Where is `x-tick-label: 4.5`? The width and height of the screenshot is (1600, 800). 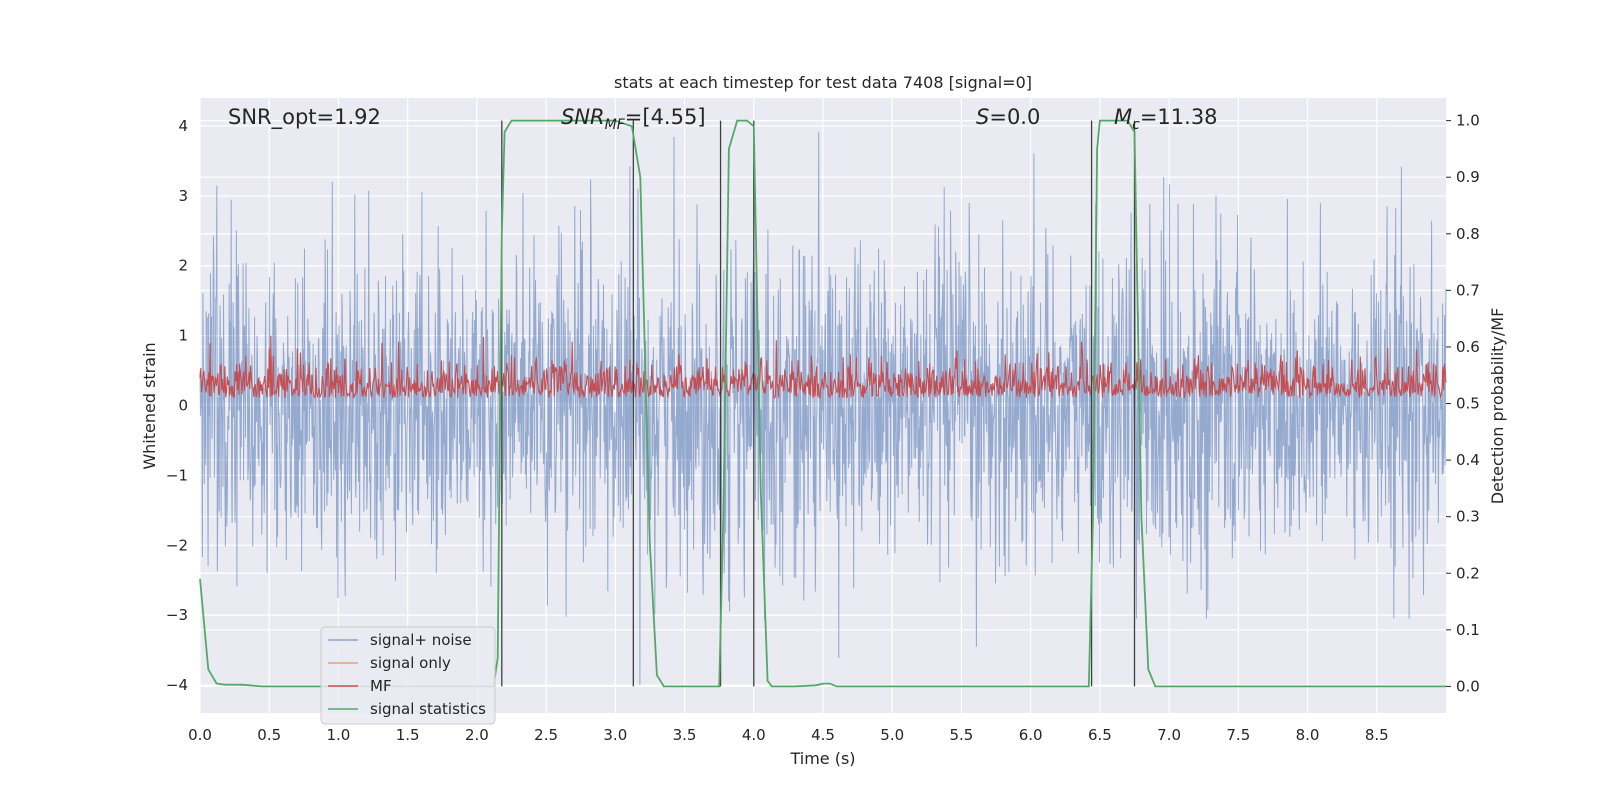
x-tick-label: 4.5 is located at coordinates (823, 735).